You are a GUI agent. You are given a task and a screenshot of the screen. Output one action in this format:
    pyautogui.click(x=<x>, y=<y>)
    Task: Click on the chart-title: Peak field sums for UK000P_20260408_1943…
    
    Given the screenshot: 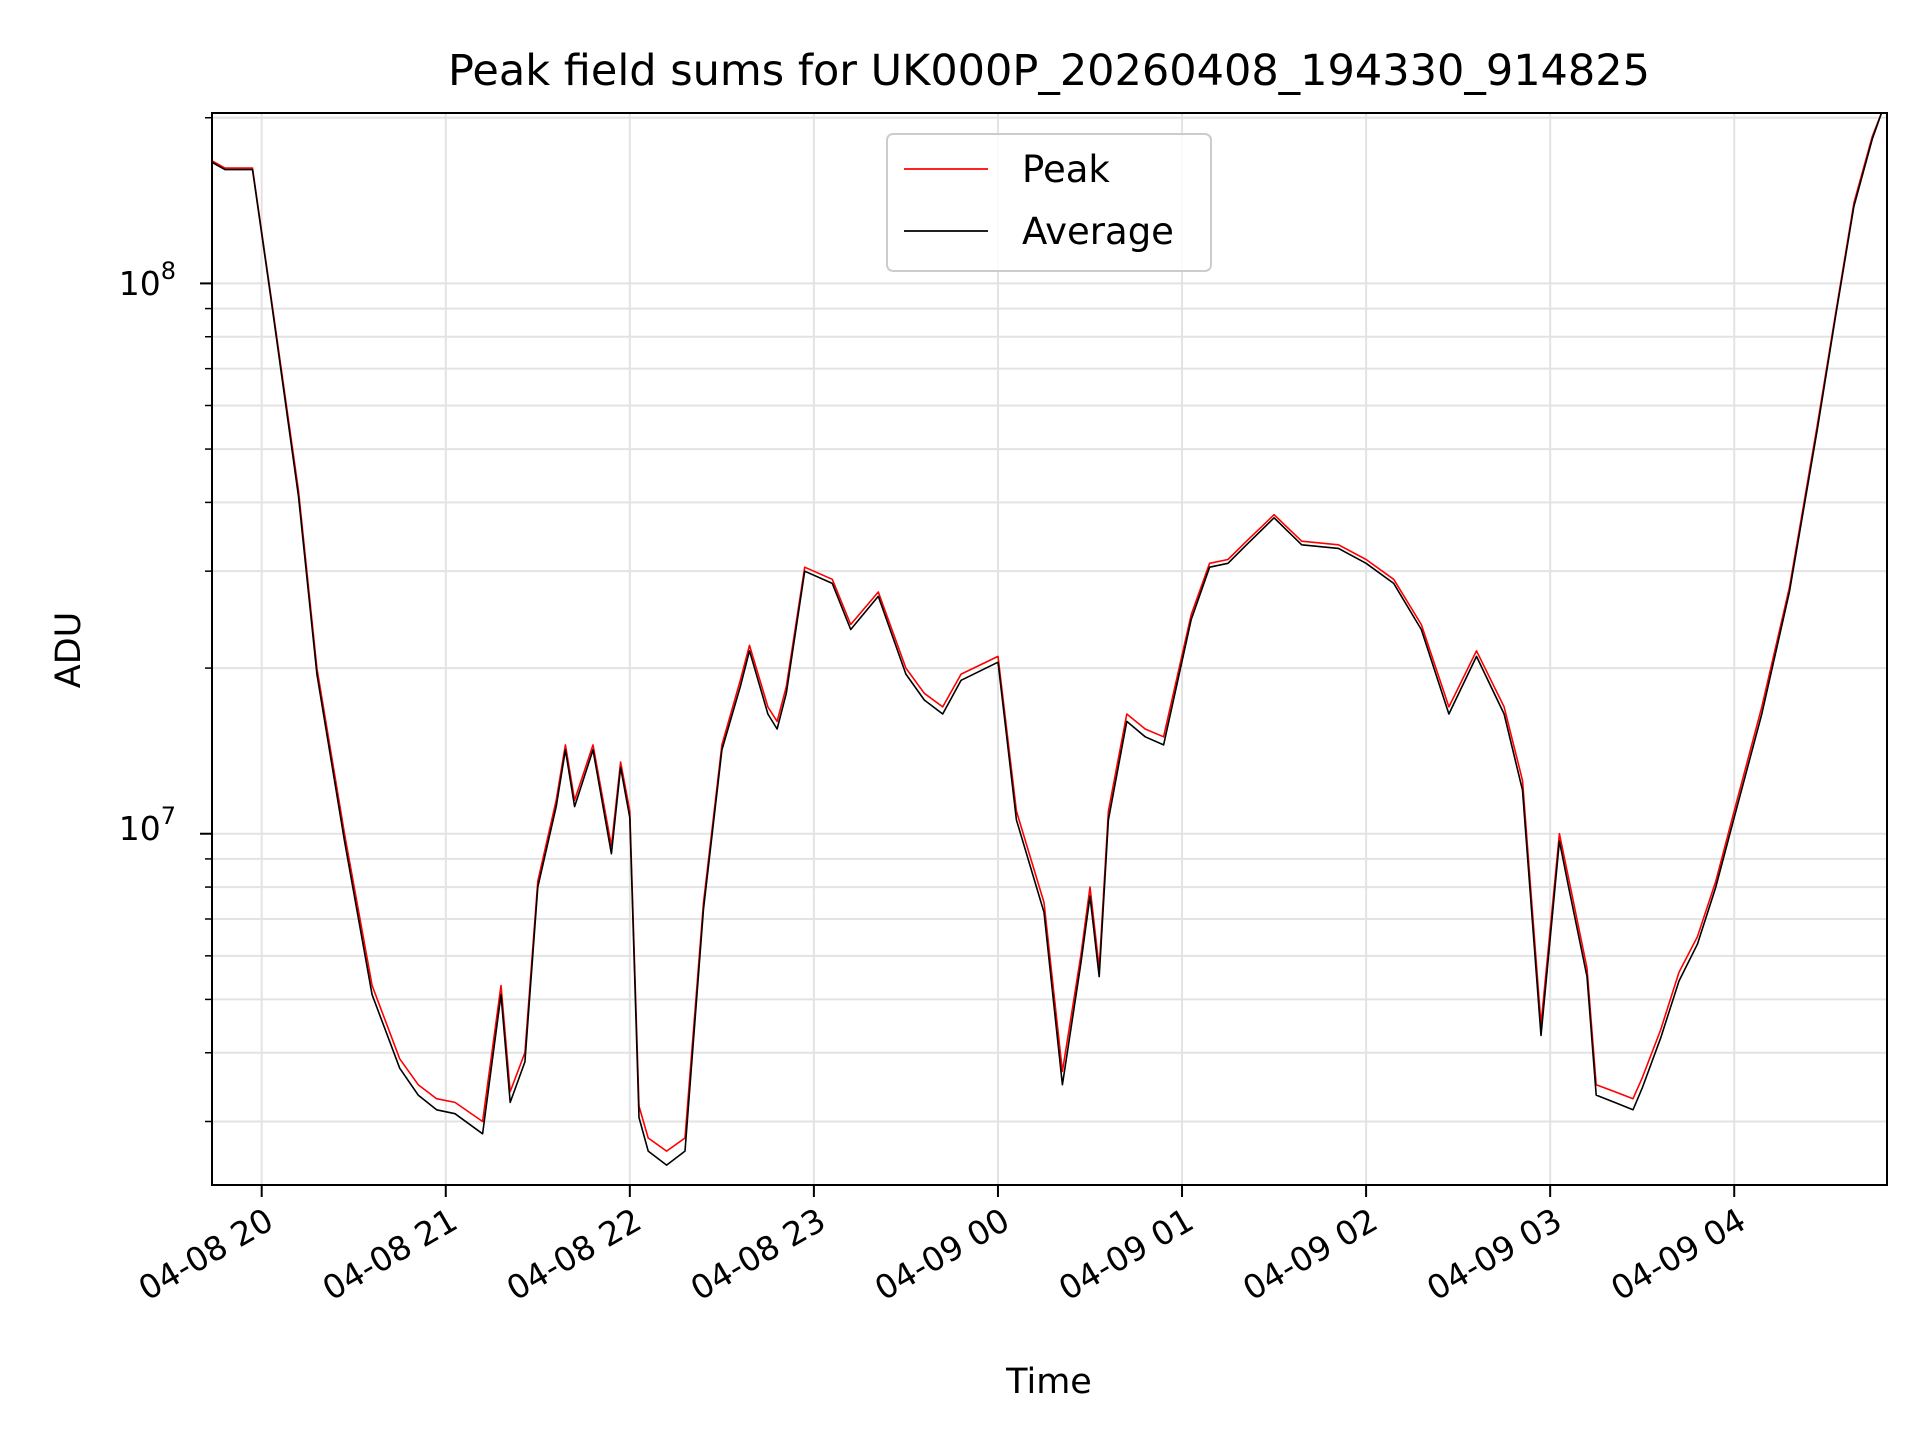 What is the action you would take?
    pyautogui.click(x=1049, y=71)
    